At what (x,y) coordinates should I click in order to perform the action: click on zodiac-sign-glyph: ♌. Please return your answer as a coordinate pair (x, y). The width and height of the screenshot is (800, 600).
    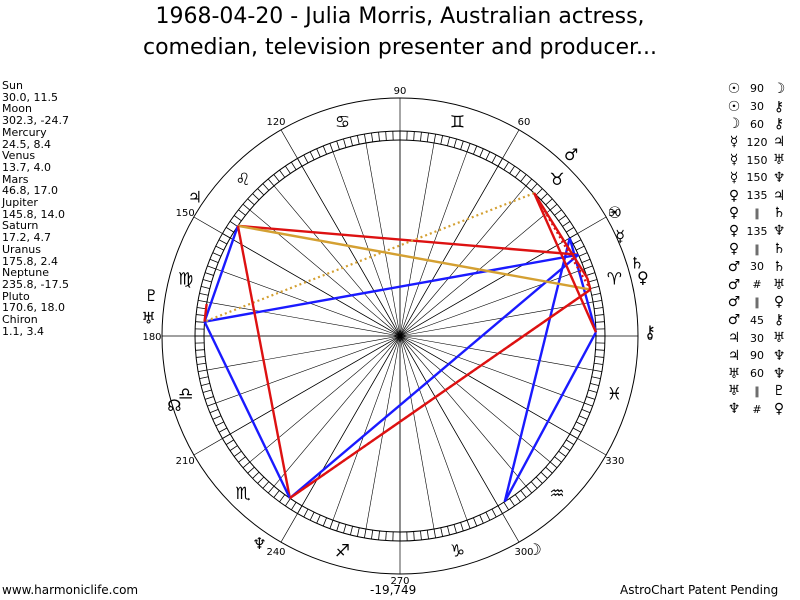
    Looking at the image, I should click on (242, 180).